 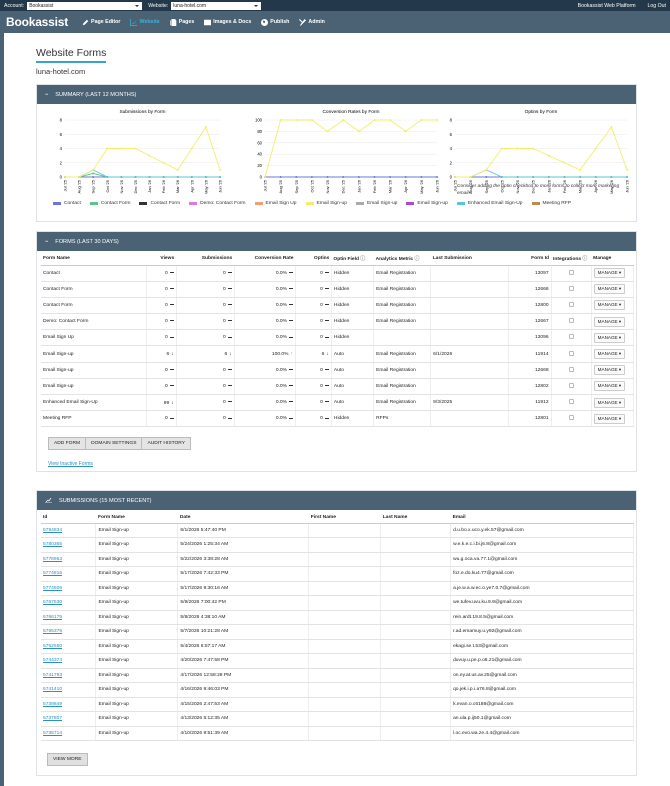 I want to click on column-header: Optins, so click(x=313, y=259).